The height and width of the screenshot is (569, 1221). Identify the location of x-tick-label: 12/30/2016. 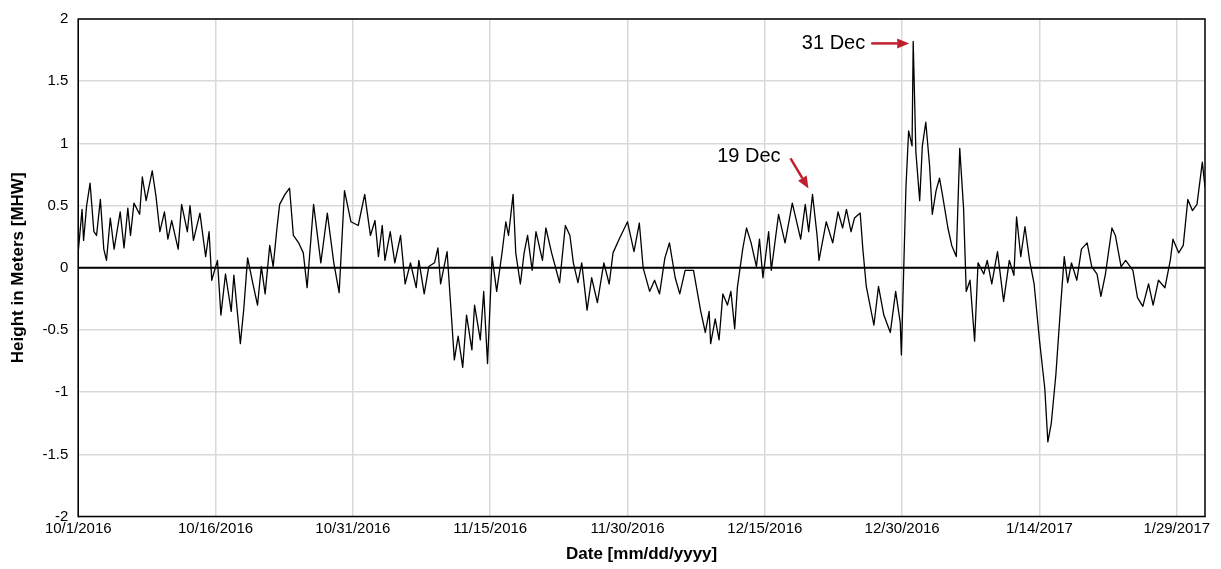
(902, 527).